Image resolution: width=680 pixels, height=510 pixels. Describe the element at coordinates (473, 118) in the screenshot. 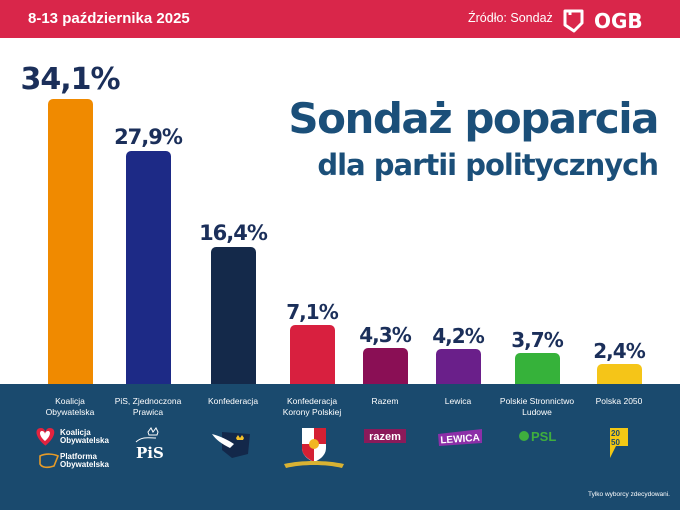

I see `chart-title: Sondaż poparcia` at that location.